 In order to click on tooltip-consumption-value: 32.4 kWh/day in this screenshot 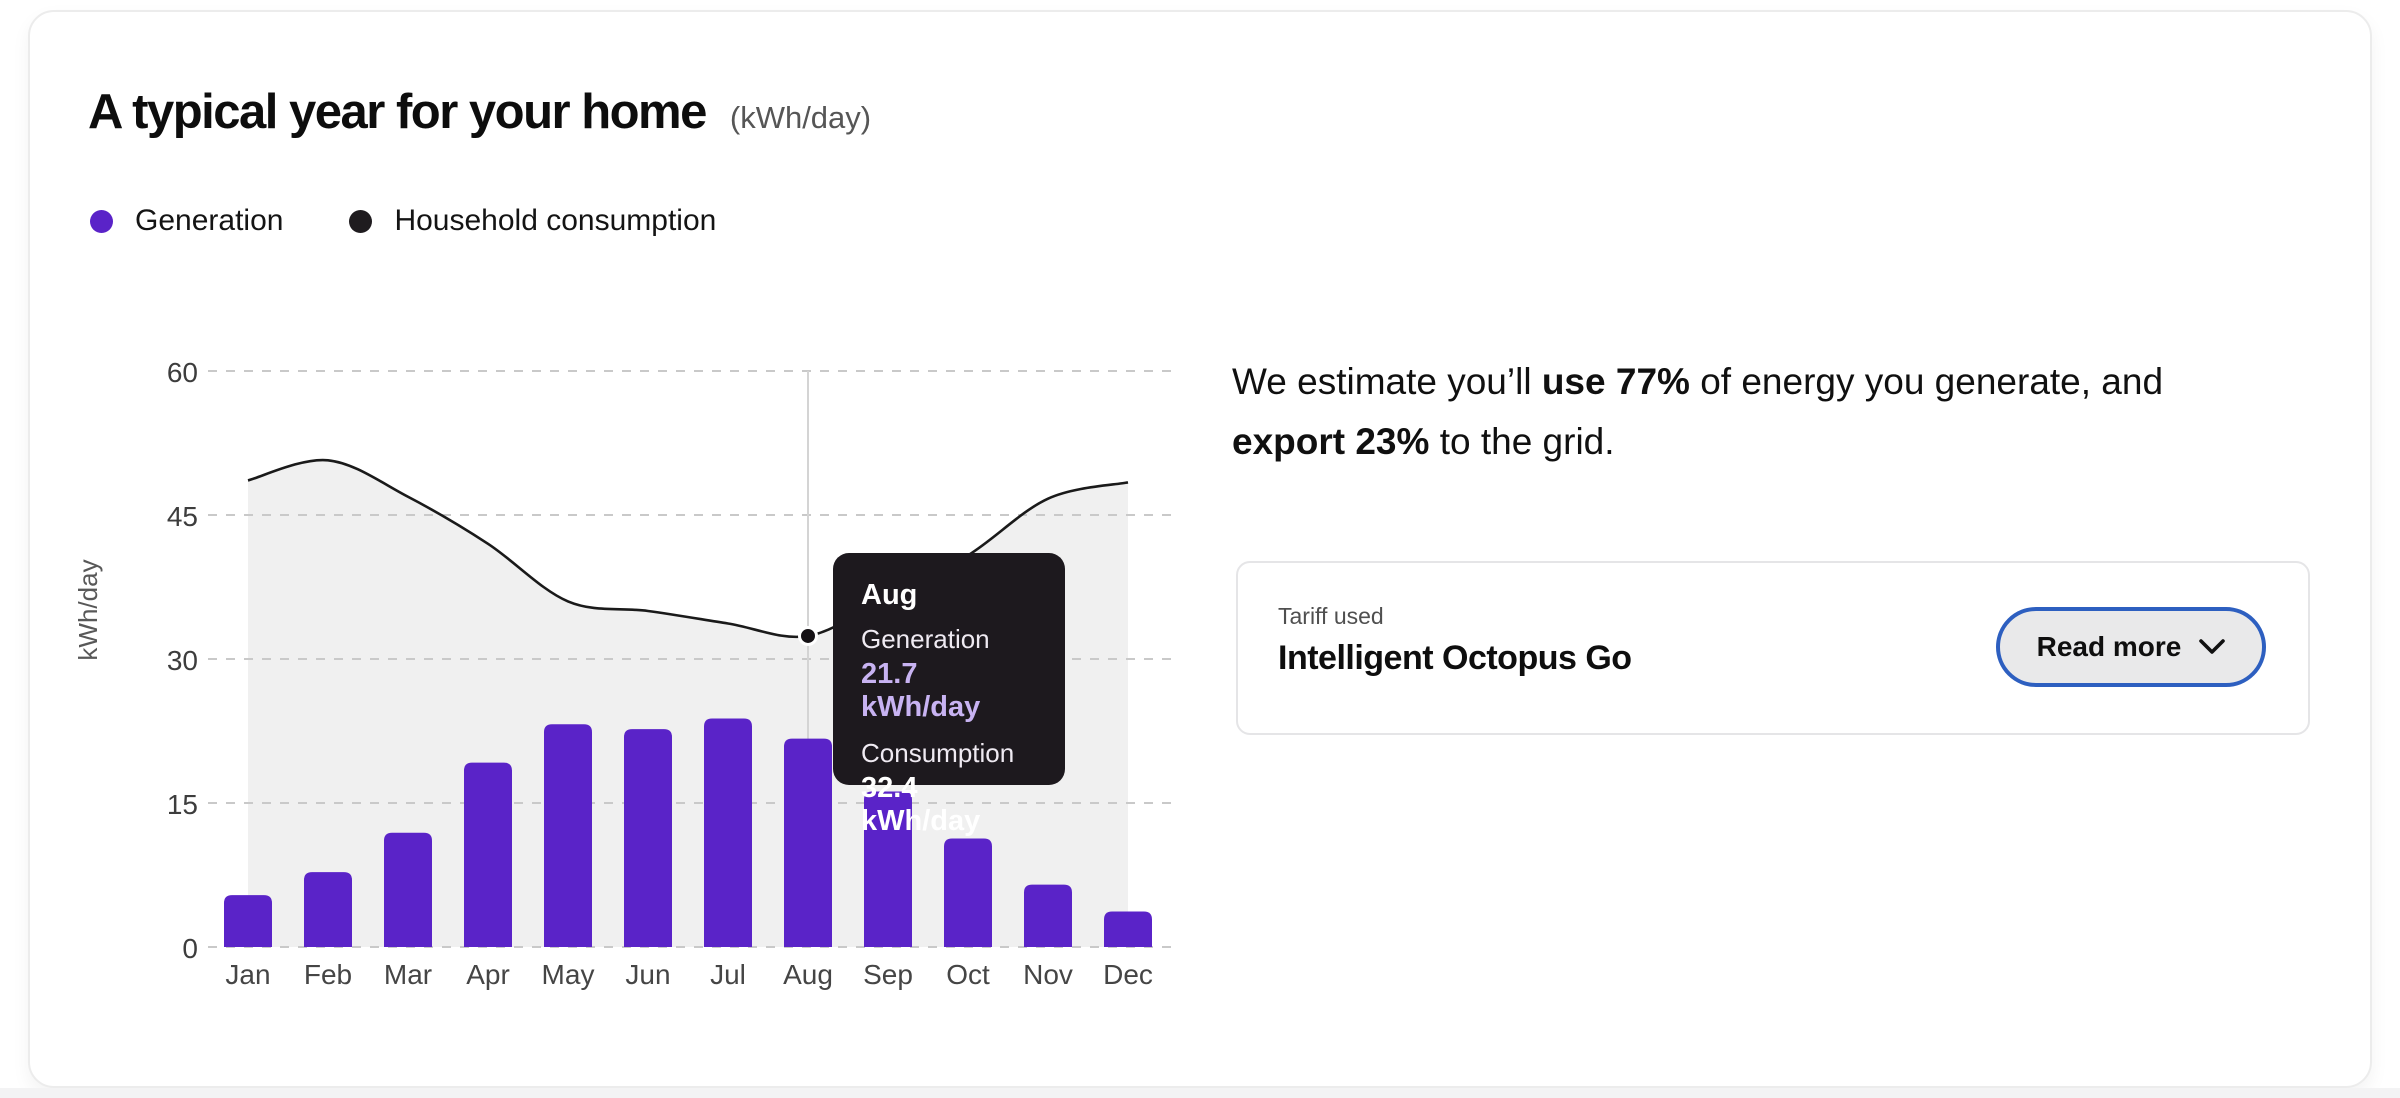, I will do `click(921, 804)`.